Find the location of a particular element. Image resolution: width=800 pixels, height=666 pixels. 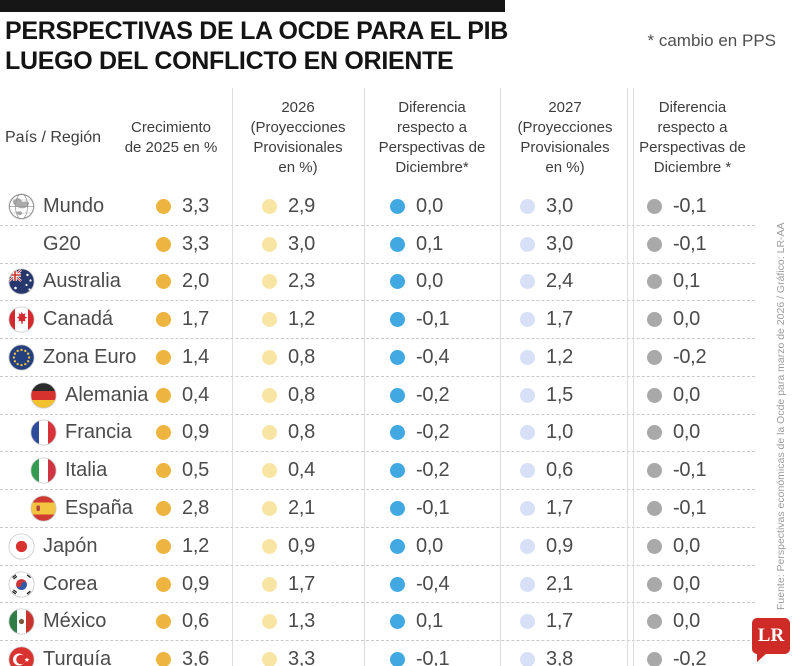

table-row: Japón 1,2 0,9 0,0 0,9 0,0 is located at coordinates (377, 547).